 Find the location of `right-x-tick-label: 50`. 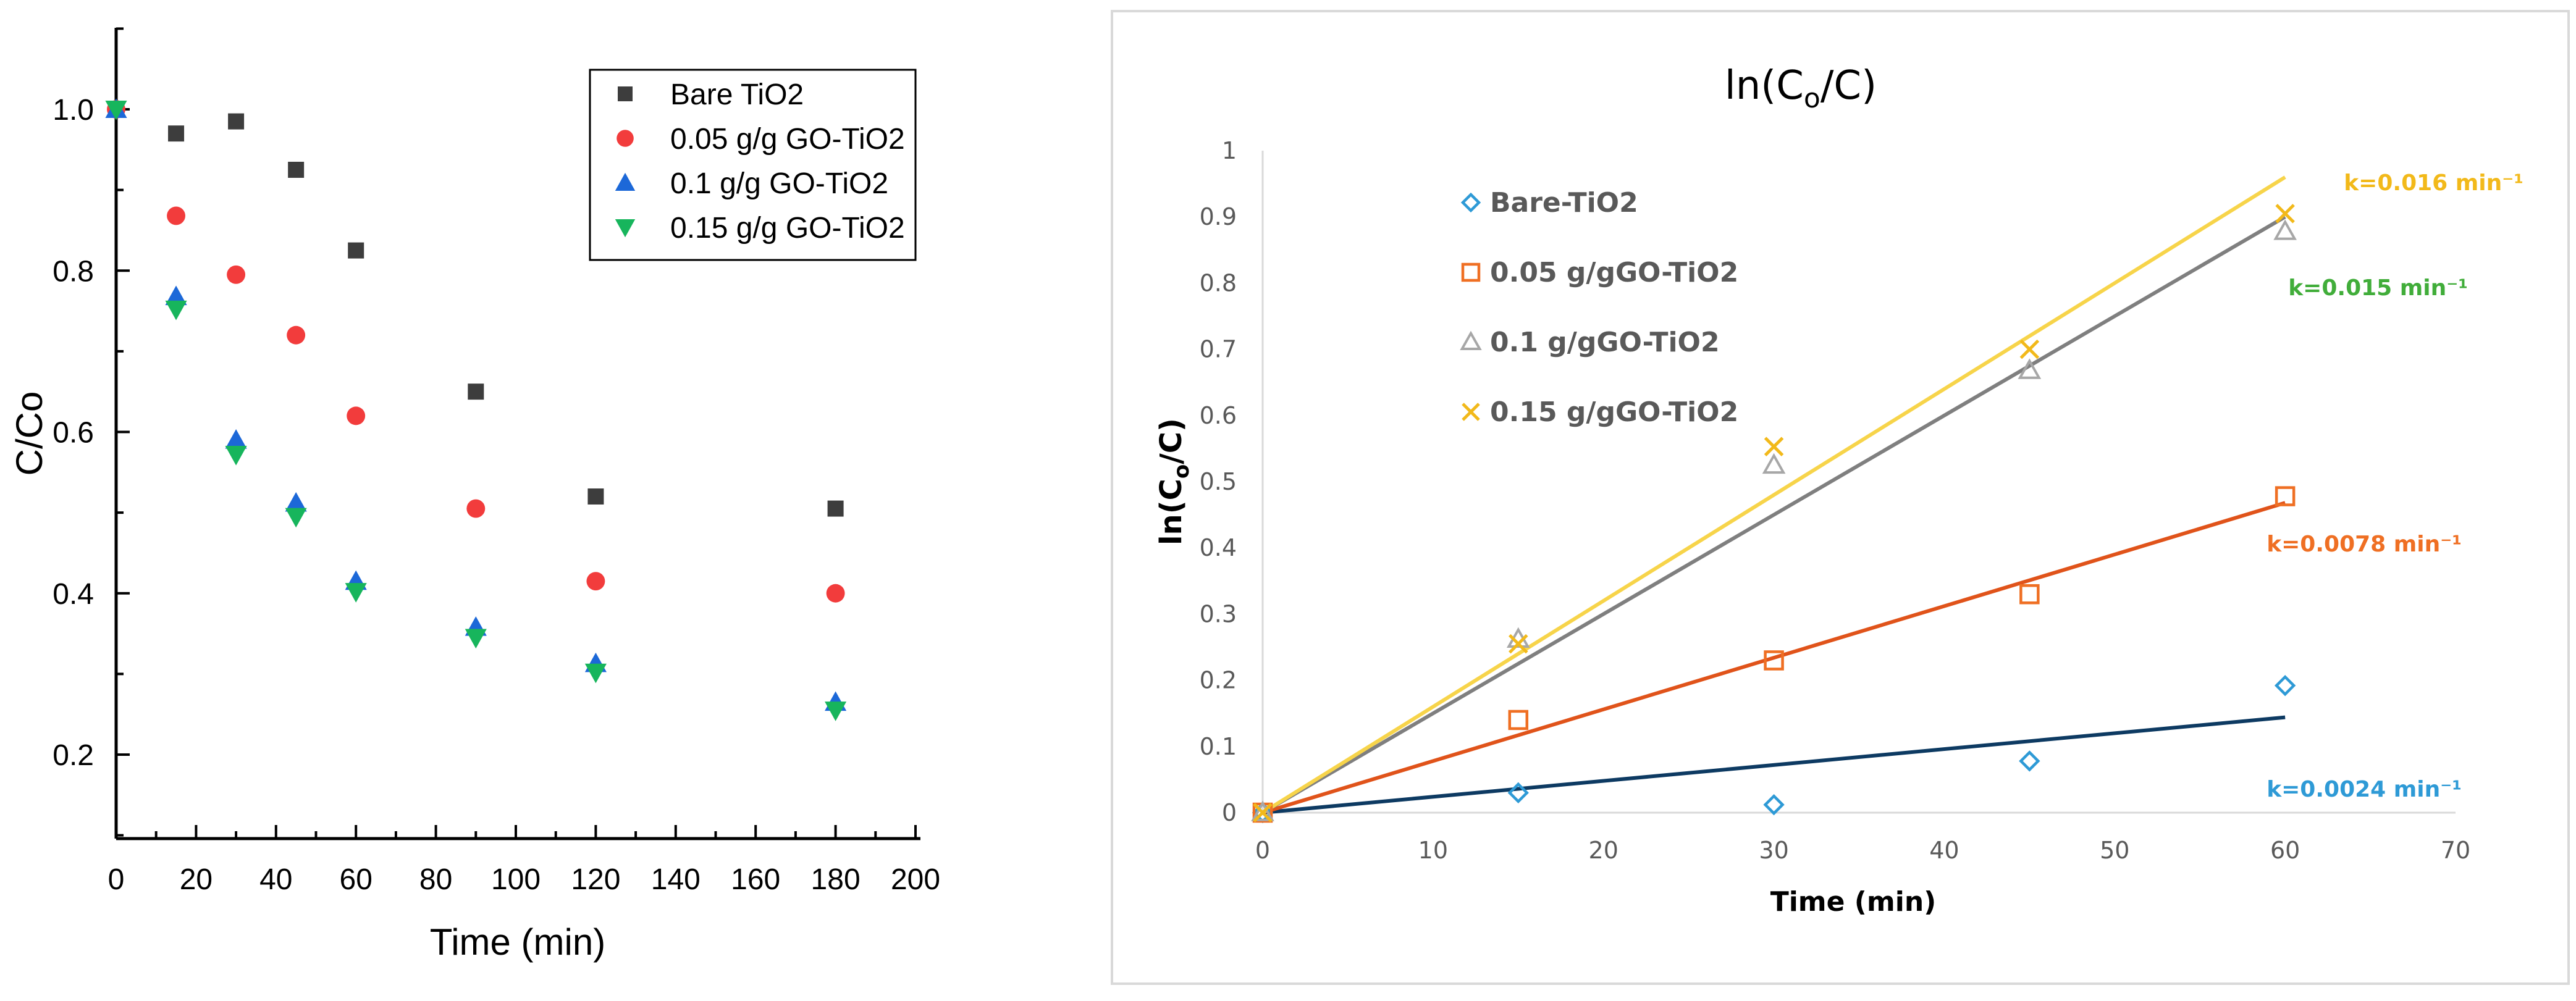

right-x-tick-label: 50 is located at coordinates (2114, 850).